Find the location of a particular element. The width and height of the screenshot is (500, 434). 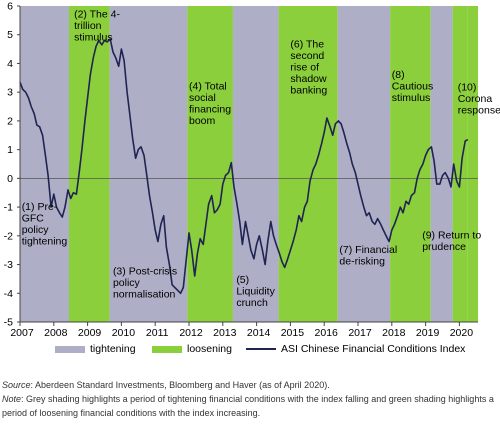

x-tick-label: 2019 is located at coordinates (428, 333).